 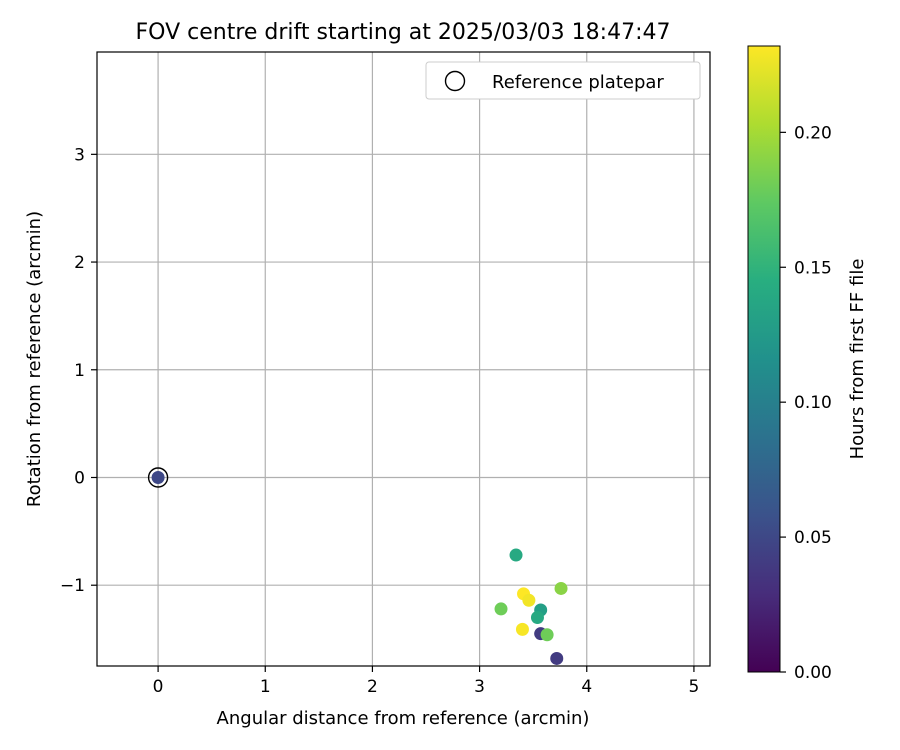 I want to click on x-tick-label: 3, so click(x=479, y=687).